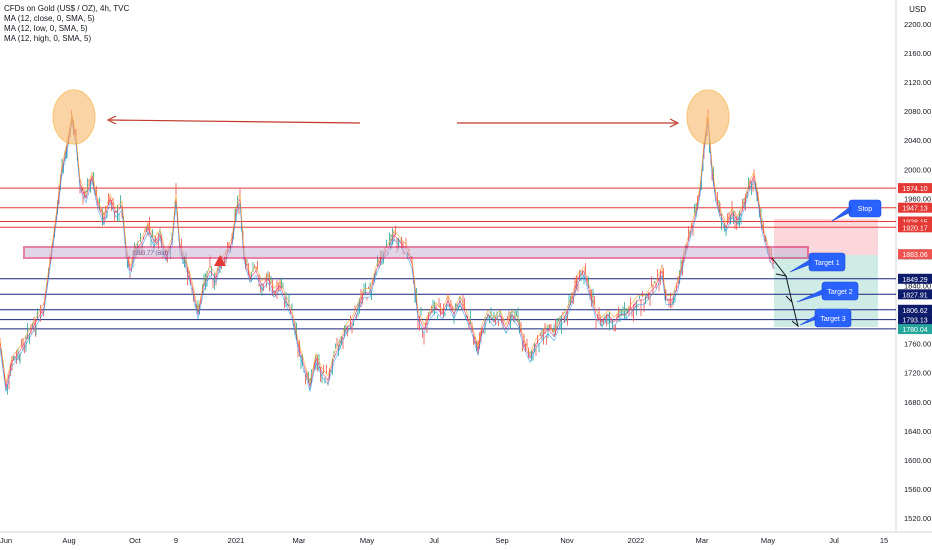 The image size is (932, 550). I want to click on price-tick-label: 2080.00, so click(917, 111).